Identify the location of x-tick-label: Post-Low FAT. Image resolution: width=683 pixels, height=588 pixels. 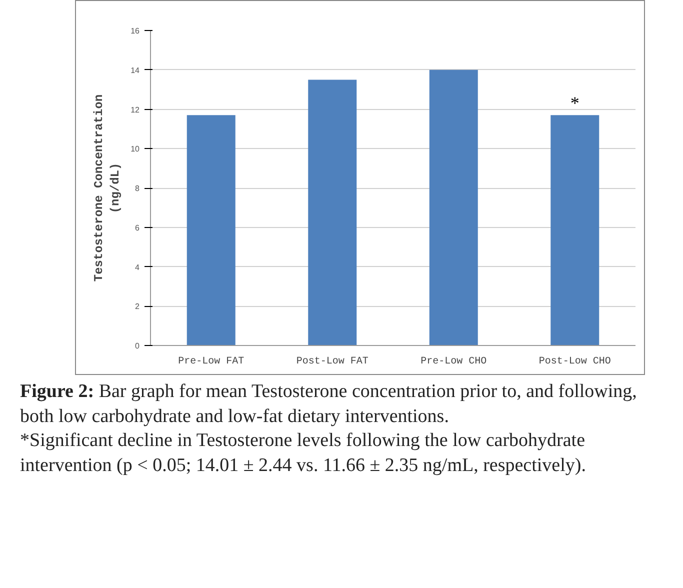
(332, 362).